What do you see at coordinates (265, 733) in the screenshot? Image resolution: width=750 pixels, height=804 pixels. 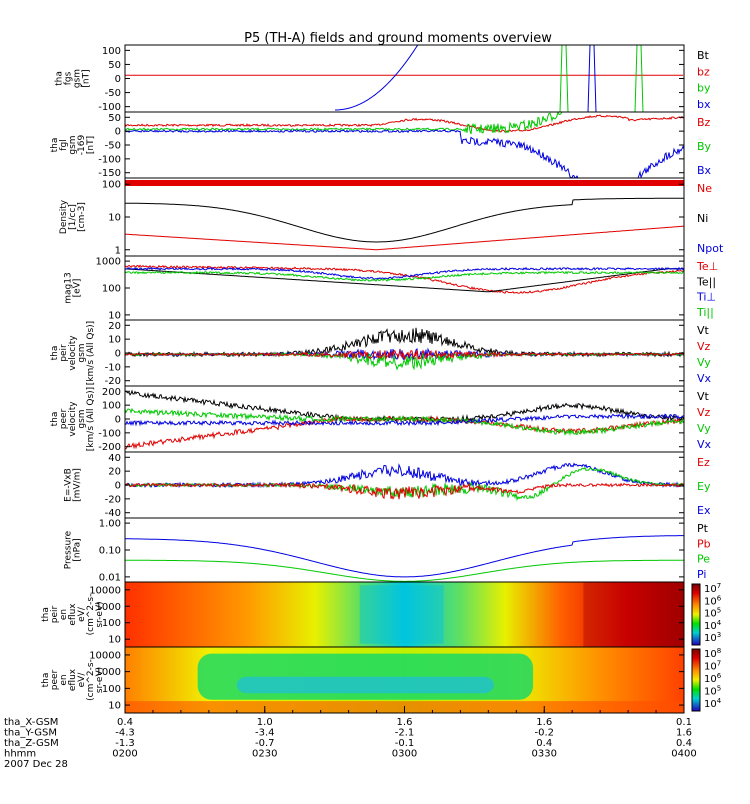 I see `xaxis-value: -3.4` at bounding box center [265, 733].